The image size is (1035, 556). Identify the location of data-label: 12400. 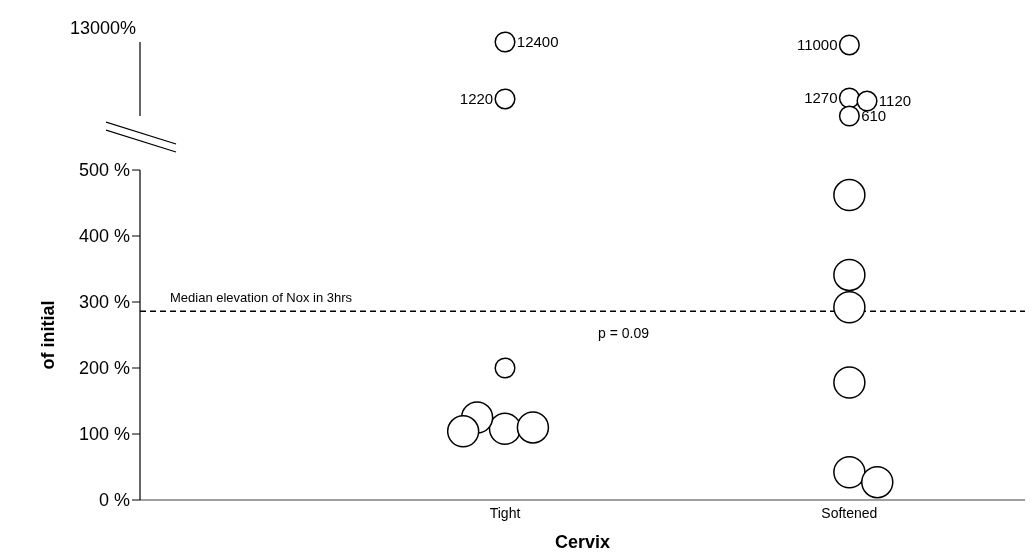
(537, 42).